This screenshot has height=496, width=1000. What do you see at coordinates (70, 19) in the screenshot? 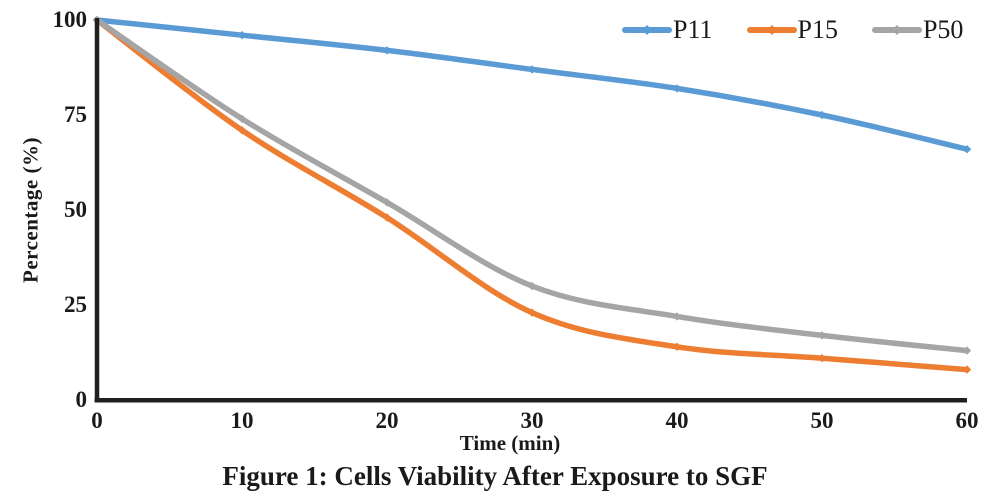
I see `y-tick-label-100: 100` at bounding box center [70, 19].